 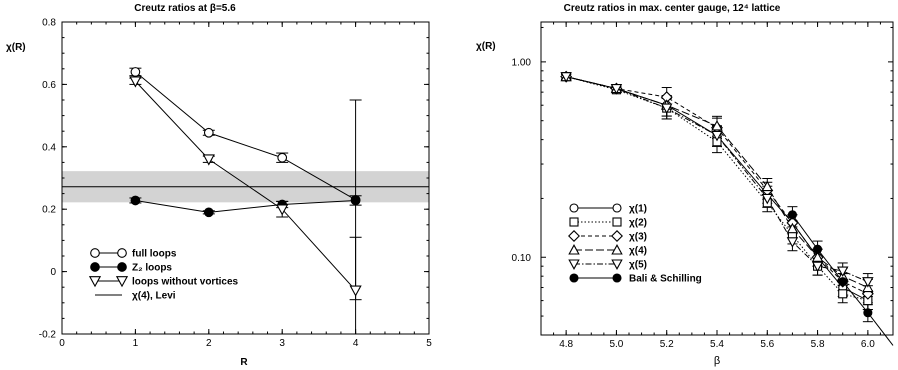 What do you see at coordinates (880, 329) in the screenshot?
I see `right-fit-curve` at bounding box center [880, 329].